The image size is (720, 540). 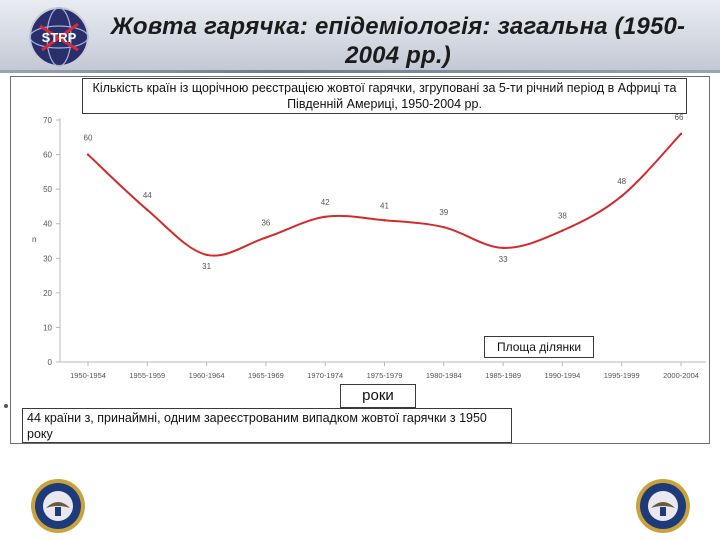 What do you see at coordinates (266, 375) in the screenshot?
I see `x-tick-label: 1965-1969` at bounding box center [266, 375].